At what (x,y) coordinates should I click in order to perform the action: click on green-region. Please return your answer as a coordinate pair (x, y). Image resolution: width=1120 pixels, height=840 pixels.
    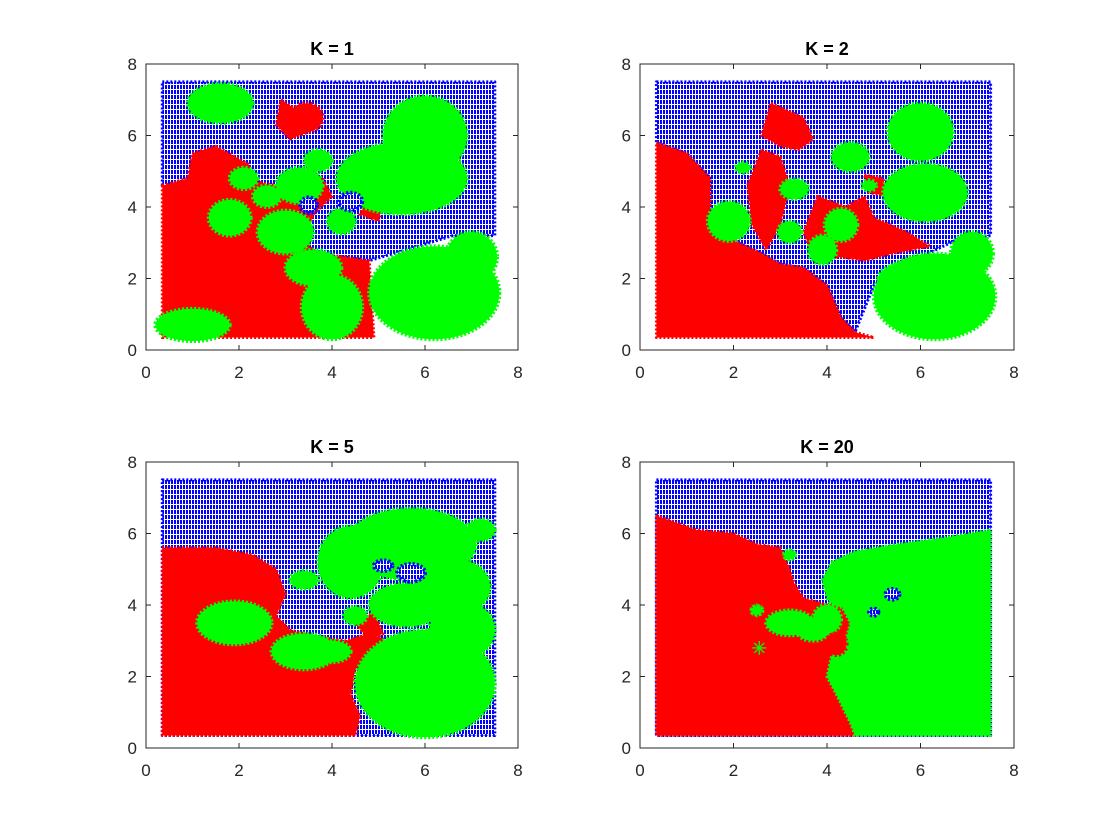
    Looking at the image, I should click on (906, 632).